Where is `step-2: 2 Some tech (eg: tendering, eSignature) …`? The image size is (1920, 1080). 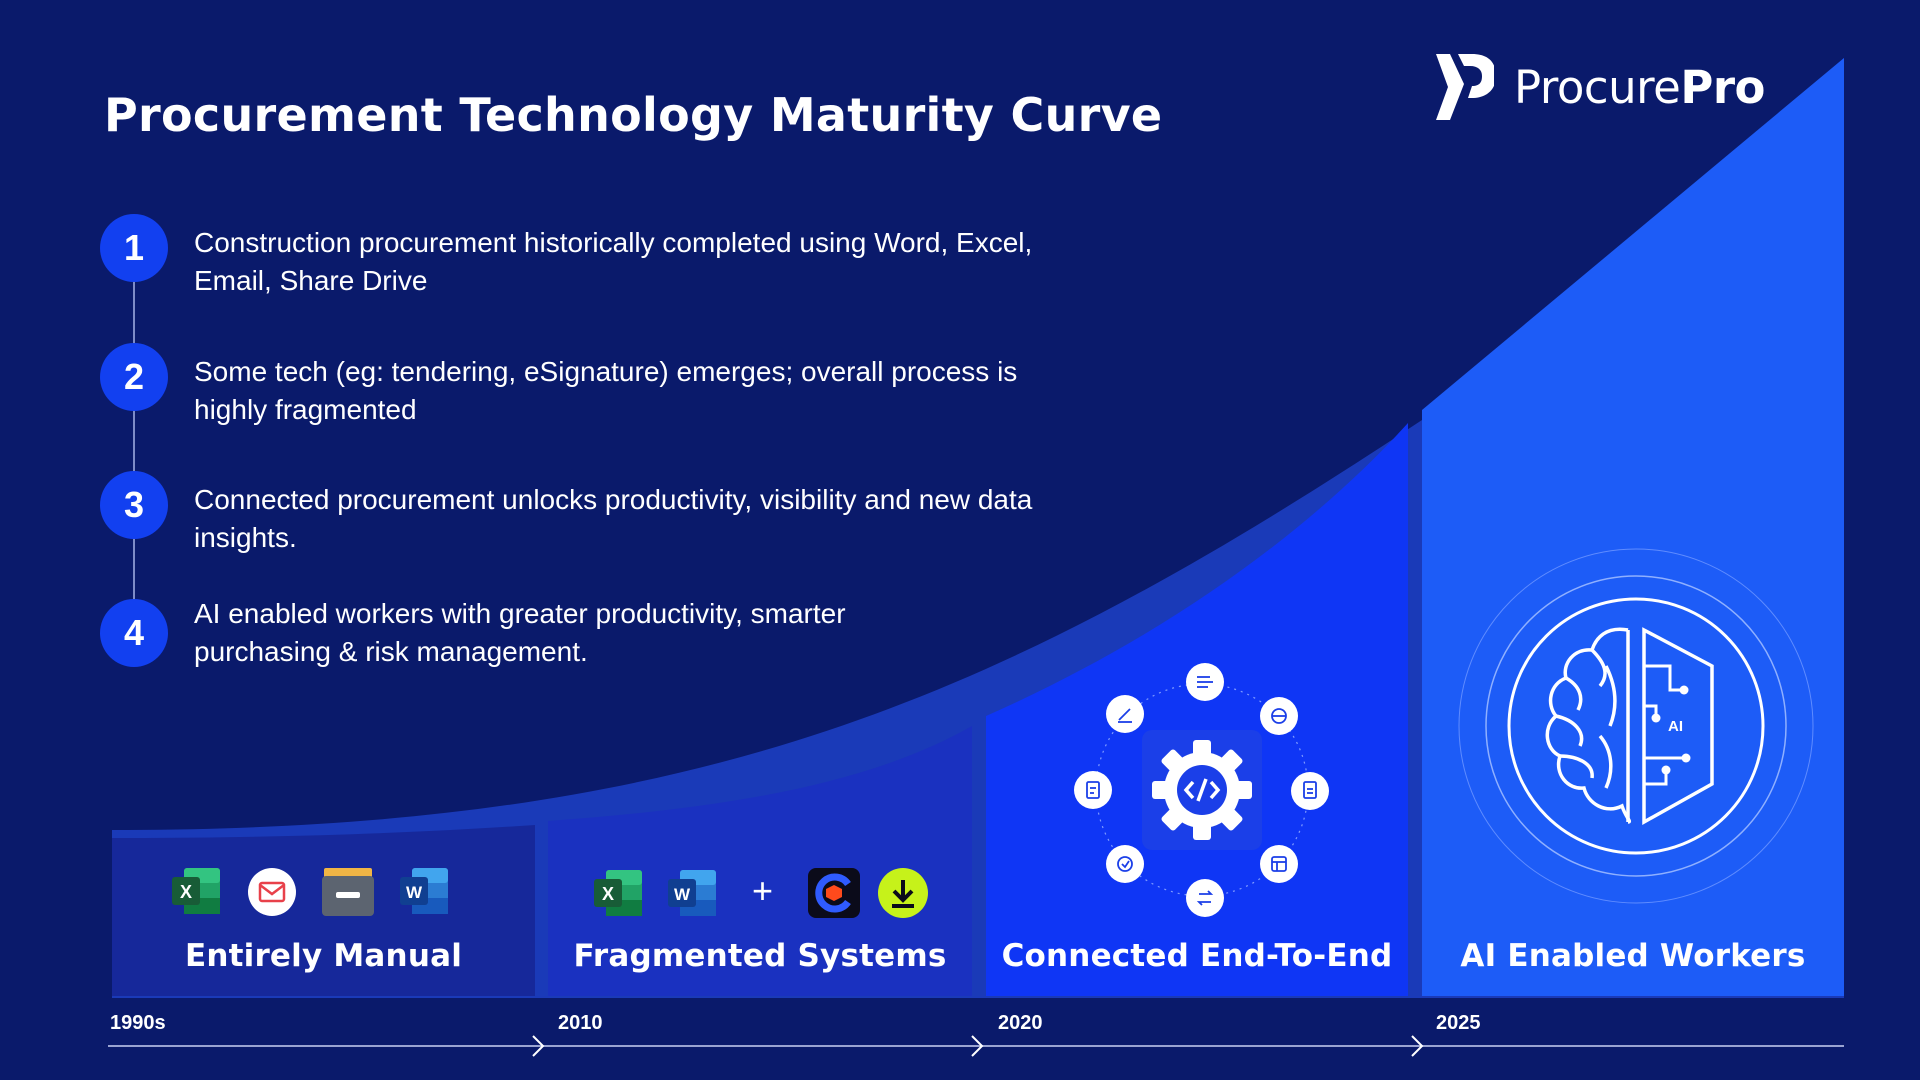
step-2: 2 Some tech (eg: tendering, eSignature) … is located at coordinates (577, 386).